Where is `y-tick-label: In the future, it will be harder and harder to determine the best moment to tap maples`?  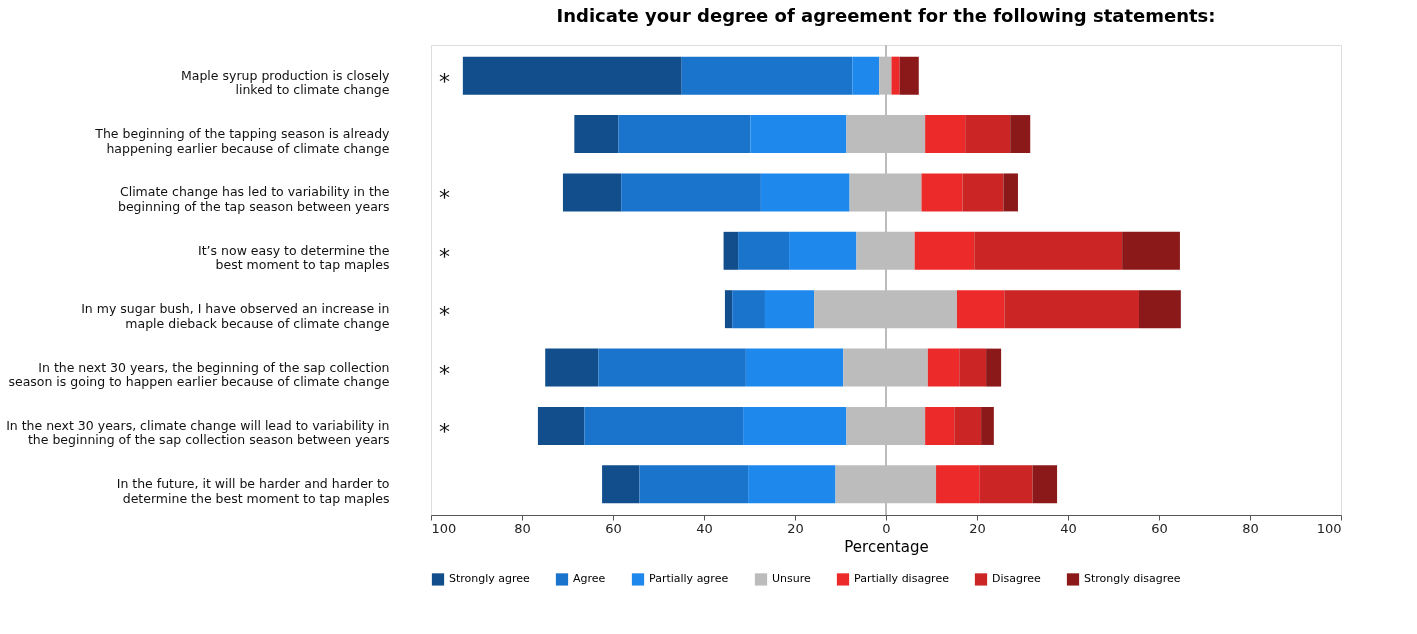 y-tick-label: In the future, it will be harder and harder to determine the best moment to tap maples is located at coordinates (253, 491).